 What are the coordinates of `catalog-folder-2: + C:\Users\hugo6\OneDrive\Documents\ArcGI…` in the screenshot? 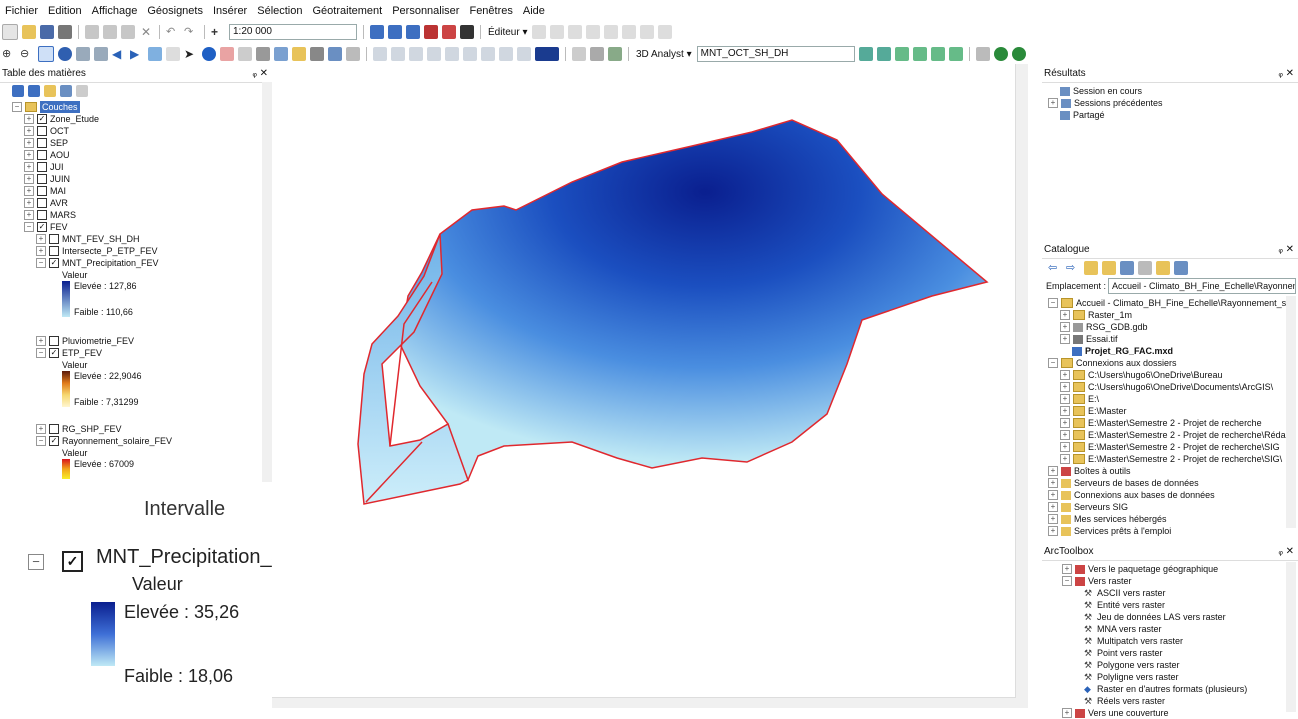 It's located at (1166, 387).